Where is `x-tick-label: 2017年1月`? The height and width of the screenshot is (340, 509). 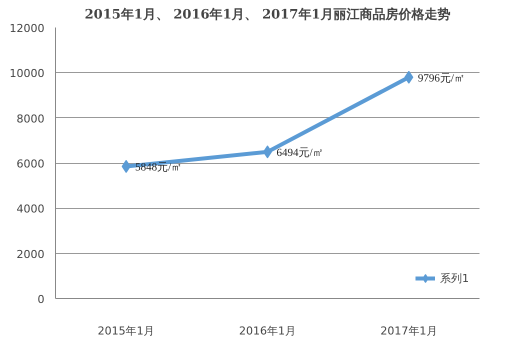
x-tick-label: 2017年1月 is located at coordinates (409, 331).